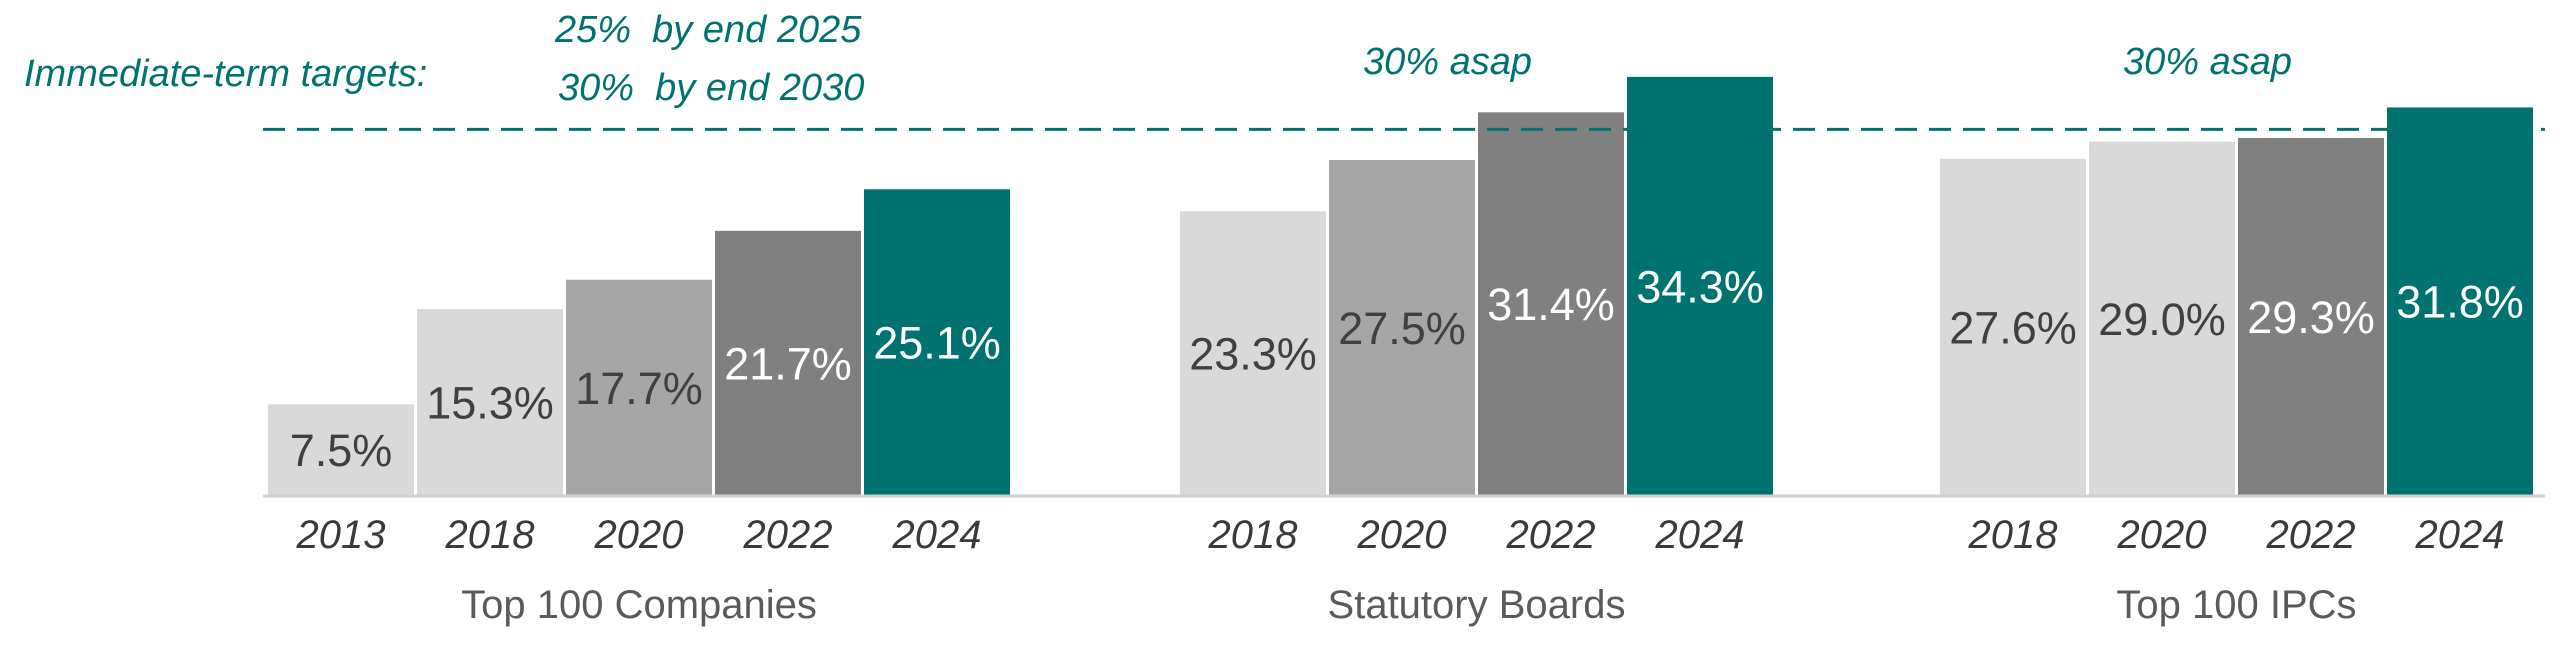  What do you see at coordinates (711, 88) in the screenshot?
I see `target-line-2030: 30% by end 2030` at bounding box center [711, 88].